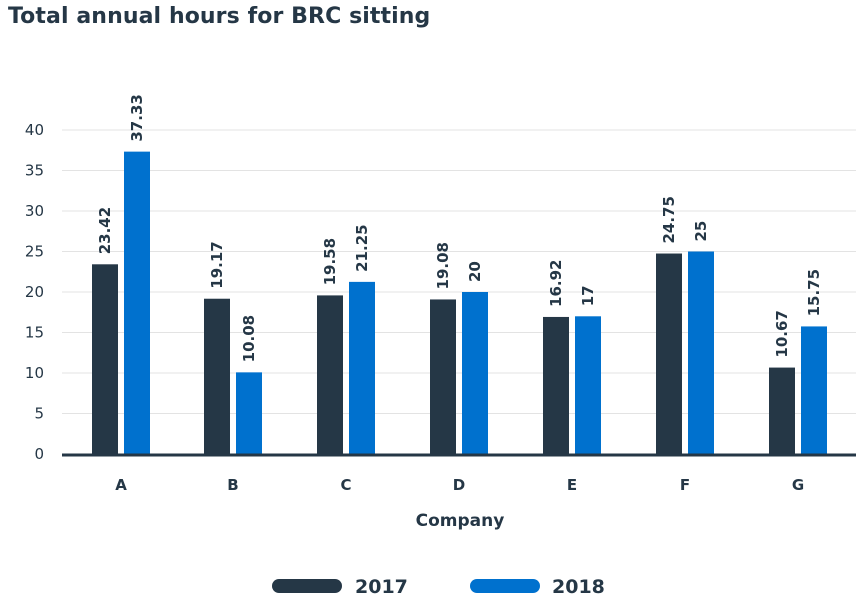 The height and width of the screenshot is (602, 864). What do you see at coordinates (443, 376) in the screenshot?
I see `bar-2017-D` at bounding box center [443, 376].